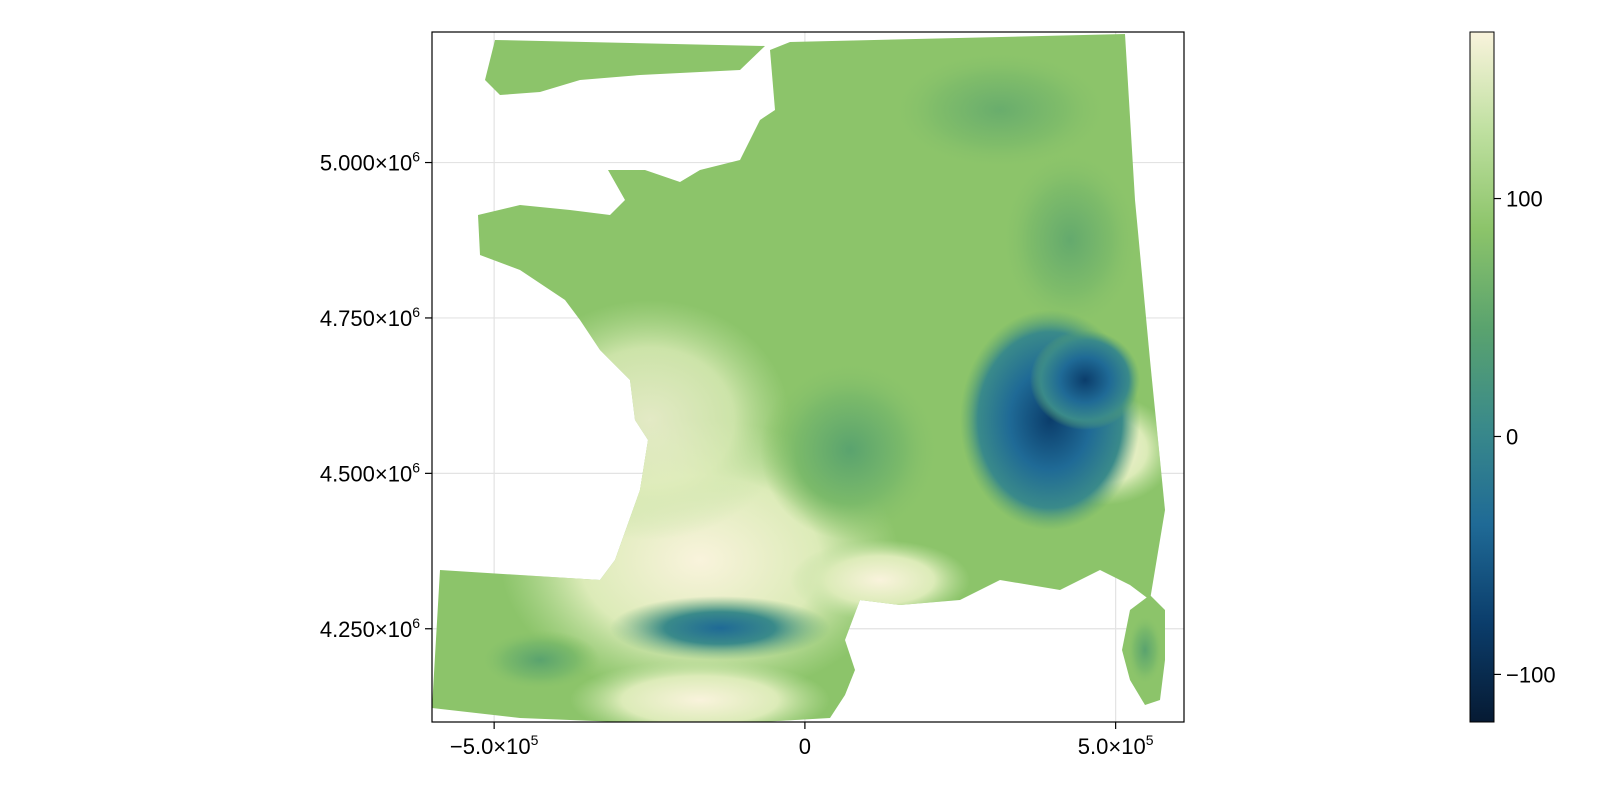  What do you see at coordinates (370, 628) in the screenshot?
I see `y-tick-label: 4.250×10⁶` at bounding box center [370, 628].